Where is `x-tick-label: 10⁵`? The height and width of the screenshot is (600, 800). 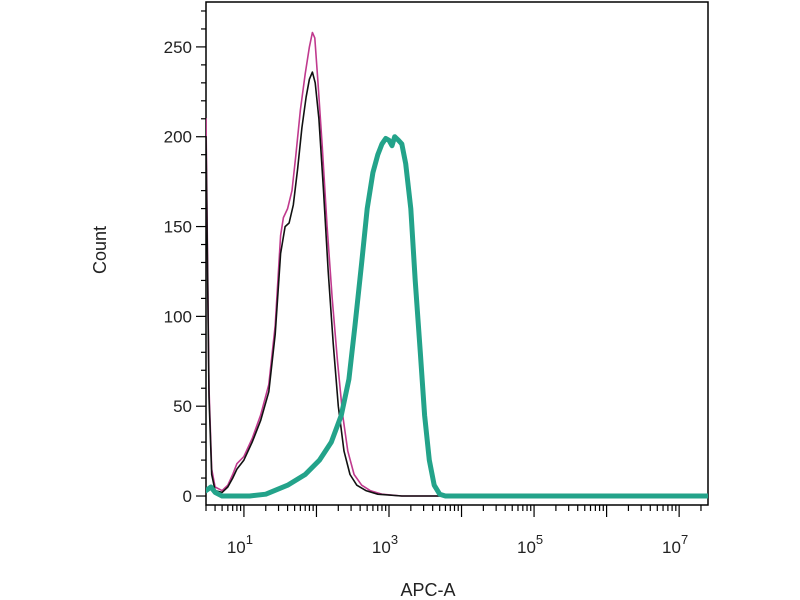
x-tick-label: 10⁵ is located at coordinates (530, 544).